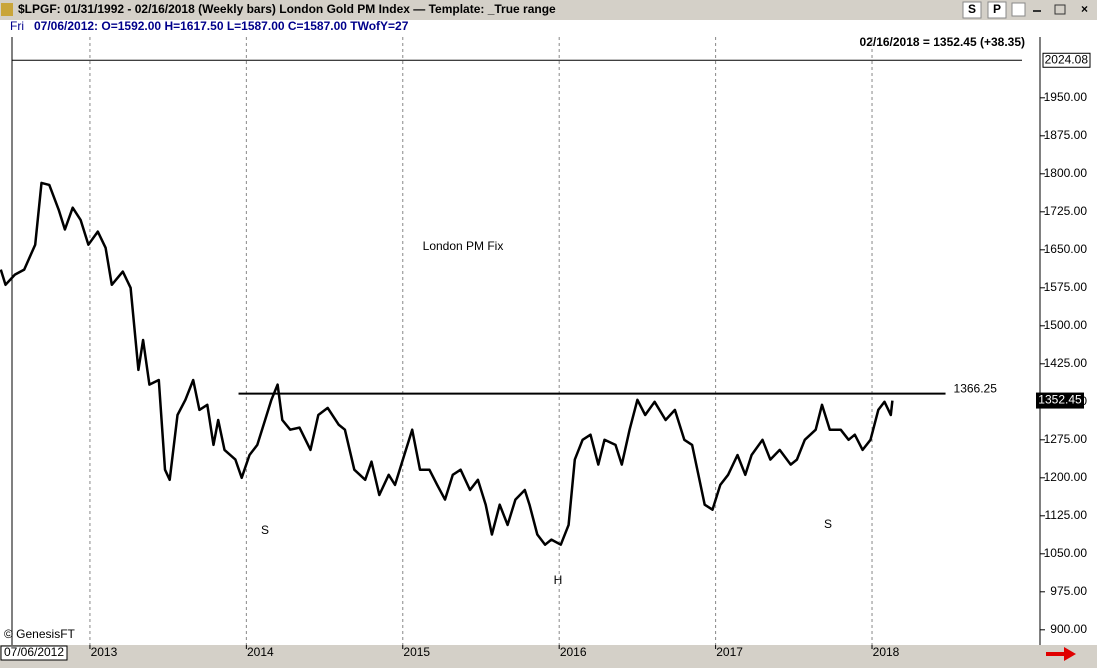  What do you see at coordinates (548, 656) in the screenshot?
I see `x-axis-strip` at bounding box center [548, 656].